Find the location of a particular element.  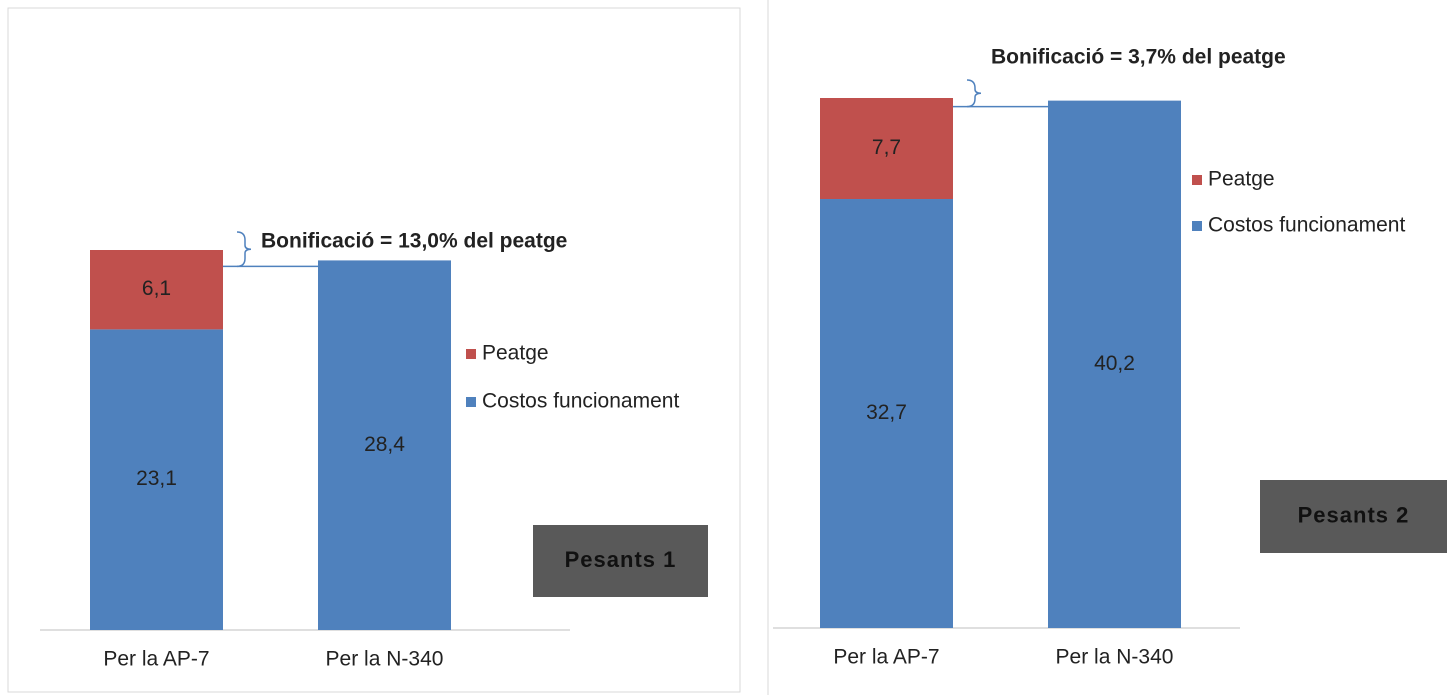

value-label: 28,4 is located at coordinates (384, 444).